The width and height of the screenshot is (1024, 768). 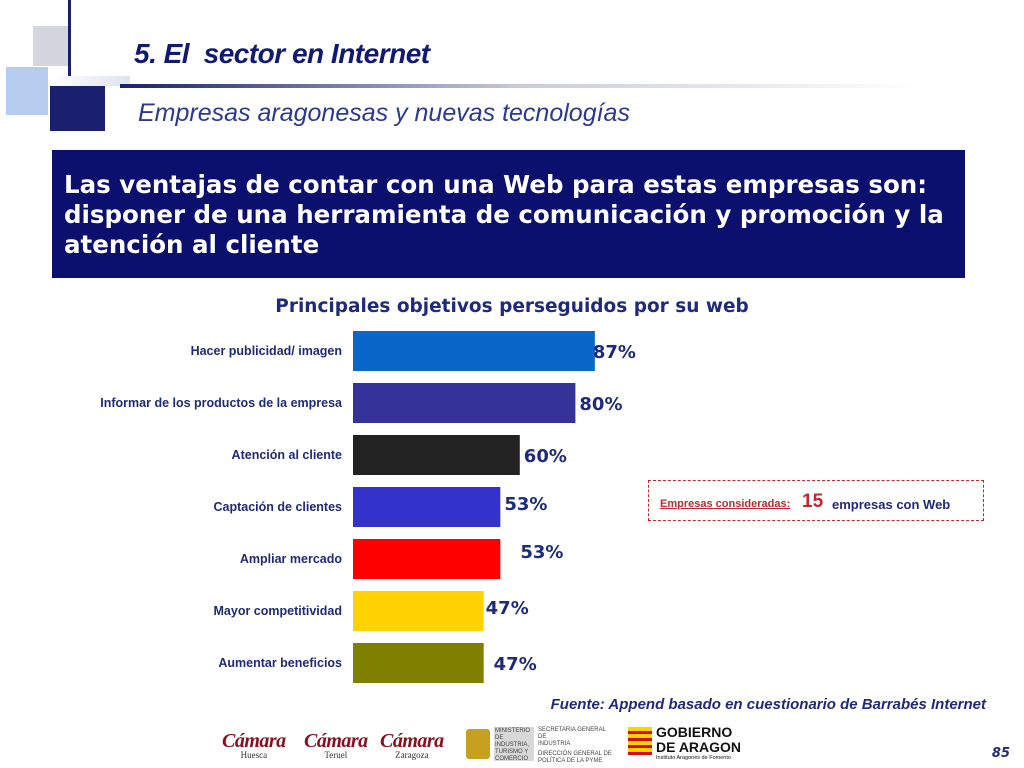 What do you see at coordinates (699, 747) in the screenshot?
I see `gobierno-line: DE ARAGON` at bounding box center [699, 747].